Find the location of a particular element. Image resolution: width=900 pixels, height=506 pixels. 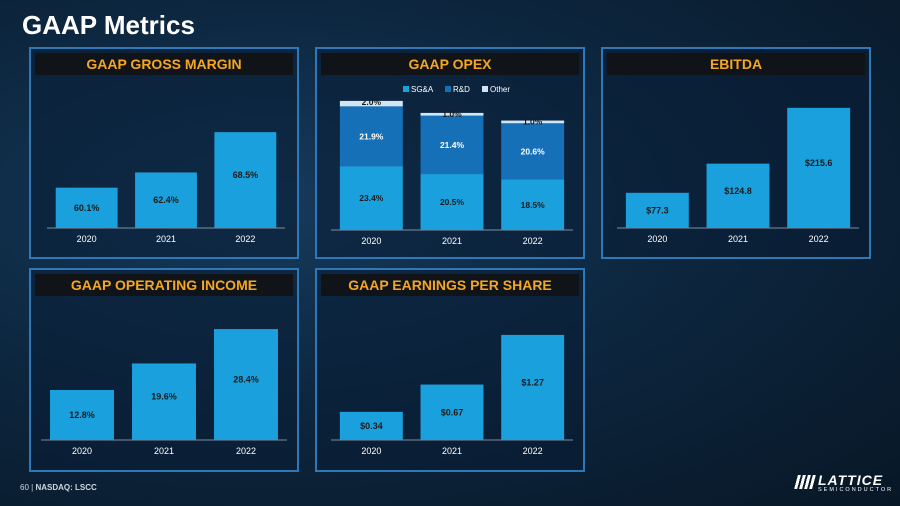

opex-bar-sga-2021 is located at coordinates (452, 202).